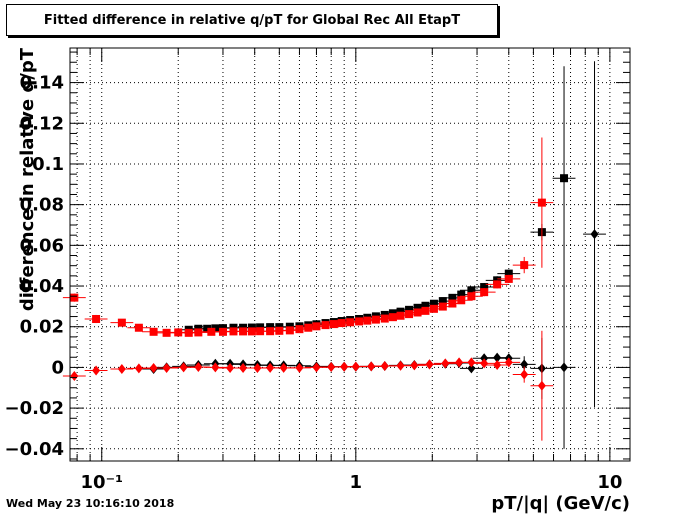 The width and height of the screenshot is (700, 514). Describe the element at coordinates (35, 449) in the screenshot. I see `y-tick-label: −0.04` at that location.